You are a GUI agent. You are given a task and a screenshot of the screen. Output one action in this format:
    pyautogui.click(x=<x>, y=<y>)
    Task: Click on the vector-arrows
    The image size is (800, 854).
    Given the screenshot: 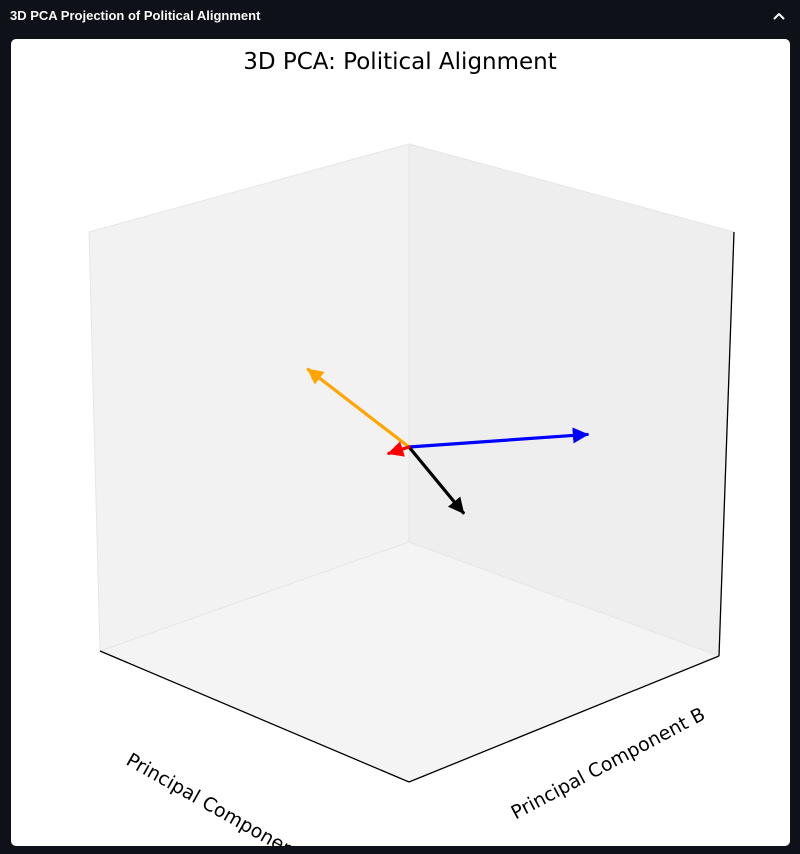 What is the action you would take?
    pyautogui.click(x=447, y=441)
    